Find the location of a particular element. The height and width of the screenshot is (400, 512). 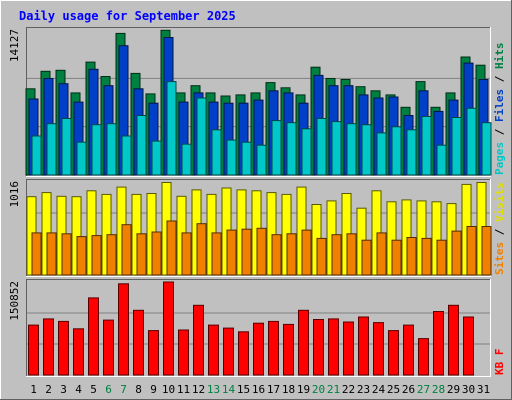

x-tick-label: 9 is located at coordinates (153, 389).